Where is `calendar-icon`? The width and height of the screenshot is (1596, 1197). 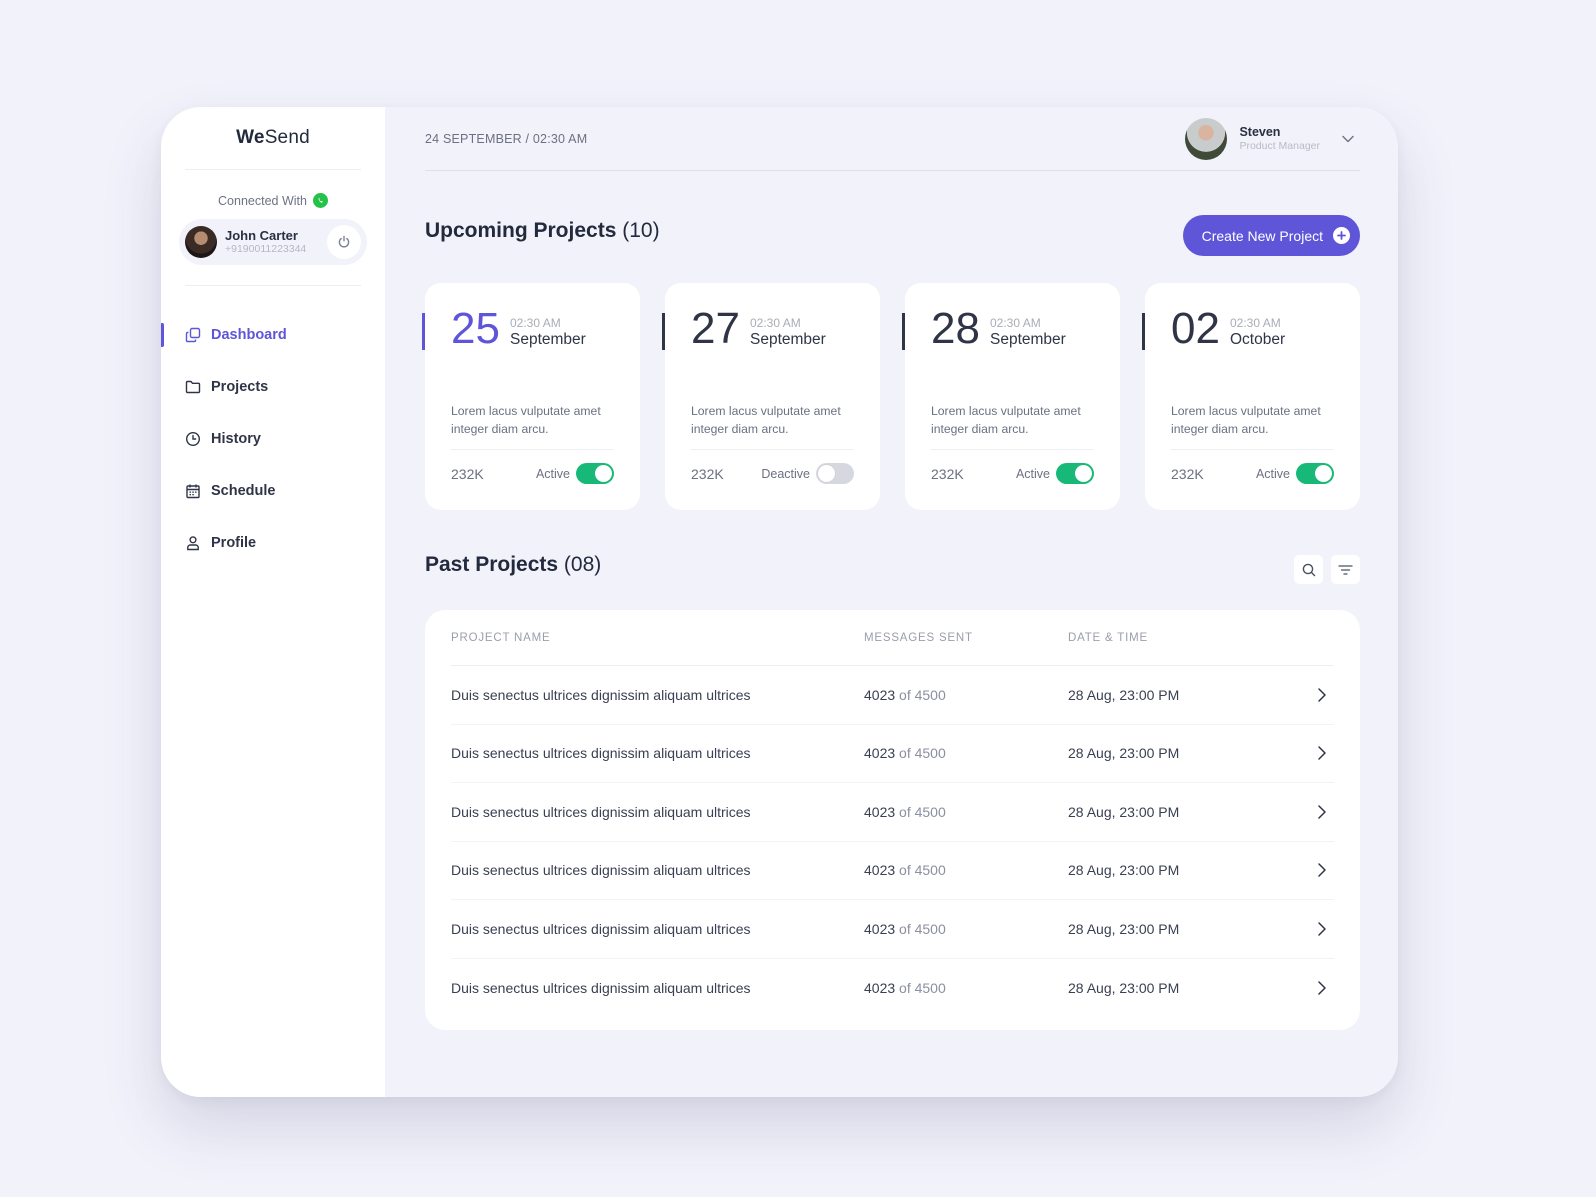
calendar-icon is located at coordinates (193, 491).